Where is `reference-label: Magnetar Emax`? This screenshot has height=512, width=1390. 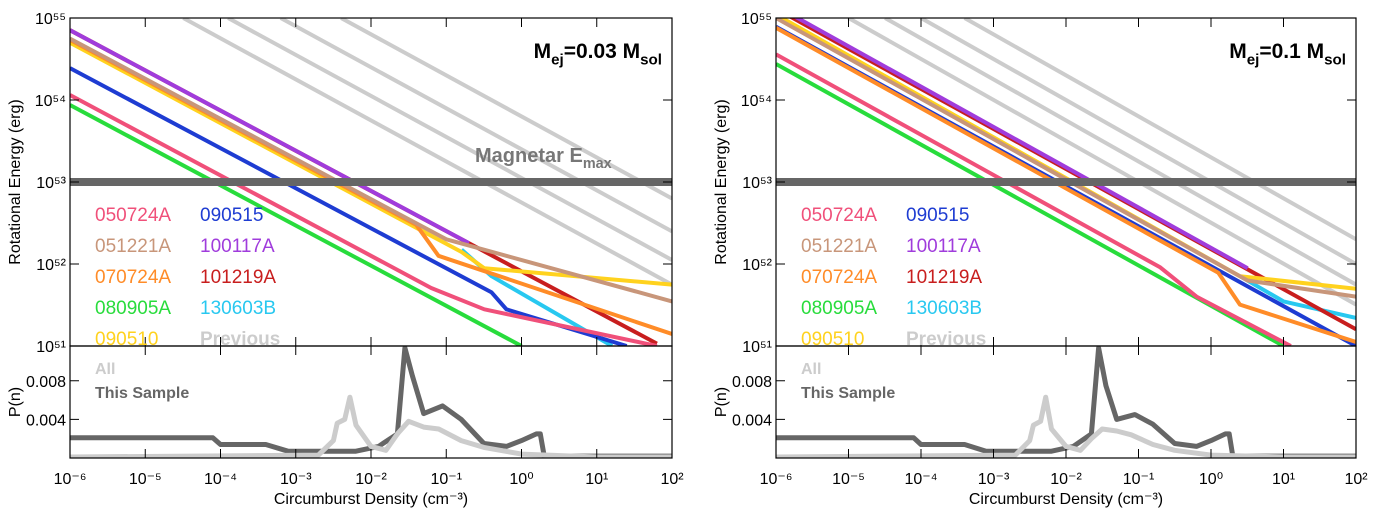 reference-label: Magnetar Emax is located at coordinates (543, 158).